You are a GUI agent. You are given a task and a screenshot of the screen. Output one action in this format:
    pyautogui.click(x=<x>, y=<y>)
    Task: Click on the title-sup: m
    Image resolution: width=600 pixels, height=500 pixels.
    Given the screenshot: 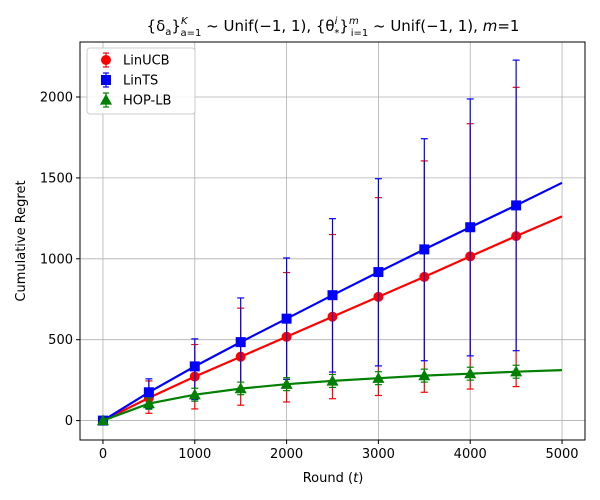 What is the action you would take?
    pyautogui.click(x=354, y=21)
    